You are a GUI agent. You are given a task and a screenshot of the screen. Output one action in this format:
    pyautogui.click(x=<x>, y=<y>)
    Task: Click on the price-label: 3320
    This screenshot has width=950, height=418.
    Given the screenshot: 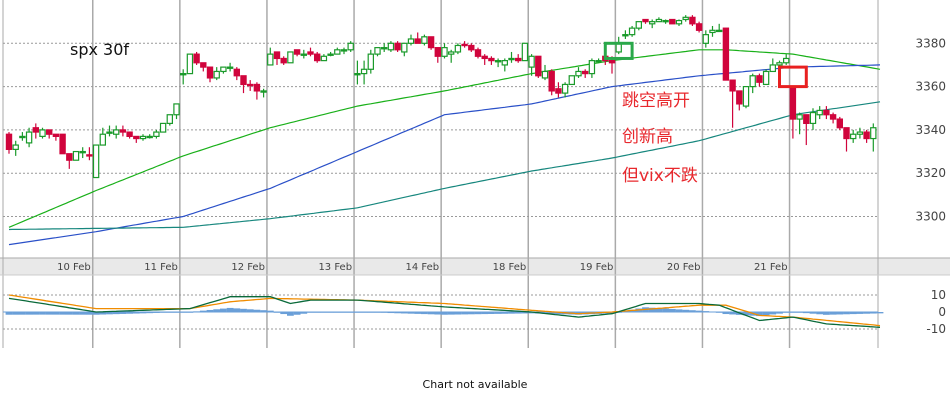 What is the action you would take?
    pyautogui.click(x=930, y=173)
    